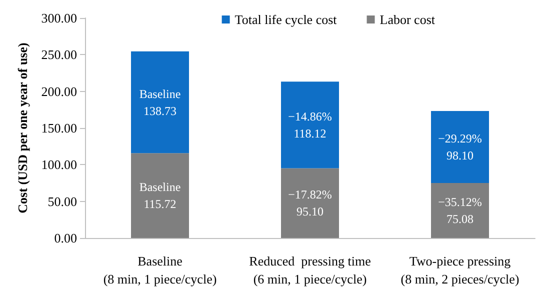 This screenshot has width=550, height=300. I want to click on y-tick-label: 150.00, so click(59, 128).